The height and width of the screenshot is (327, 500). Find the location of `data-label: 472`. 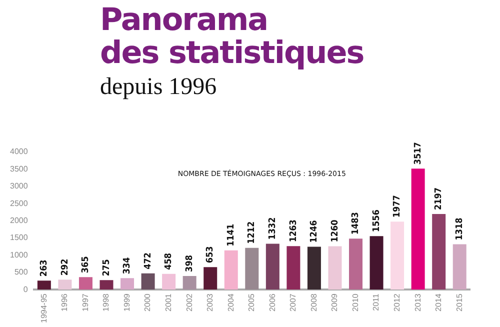

data-label: 472 is located at coordinates (148, 261).